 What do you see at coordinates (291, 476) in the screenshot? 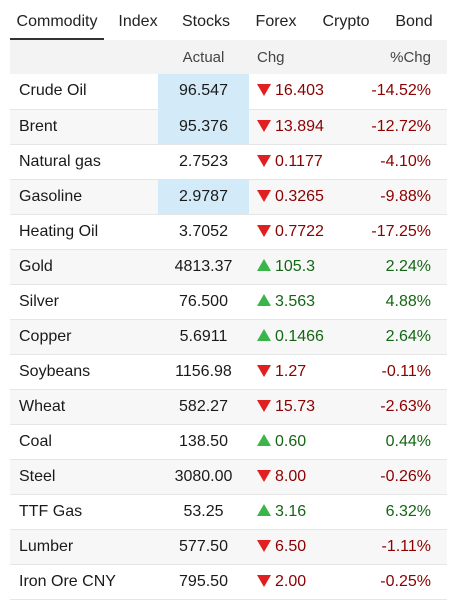
I see `change-value: 8.00` at bounding box center [291, 476].